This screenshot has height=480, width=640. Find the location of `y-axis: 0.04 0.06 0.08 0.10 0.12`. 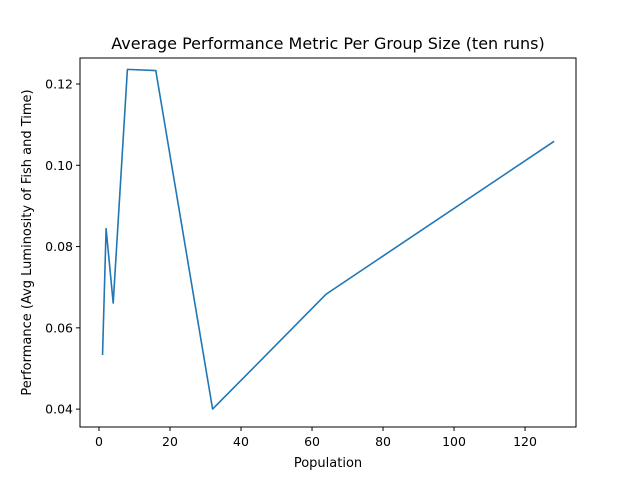

y-axis: 0.04 0.06 0.08 0.10 0.12 is located at coordinates (62, 247).